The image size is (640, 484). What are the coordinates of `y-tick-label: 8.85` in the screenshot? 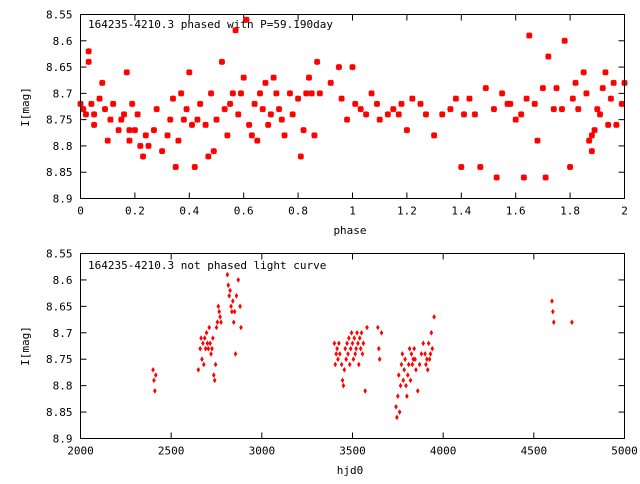 It's located at (59, 172).